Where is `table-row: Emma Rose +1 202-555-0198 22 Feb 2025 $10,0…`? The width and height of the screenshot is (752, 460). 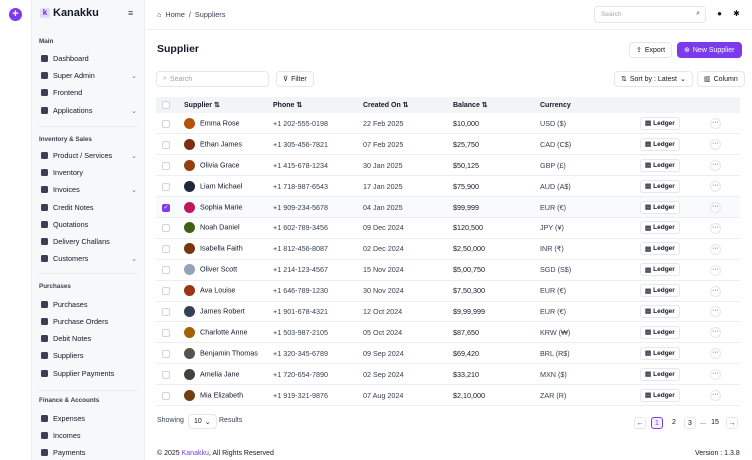 table-row: Emma Rose +1 202-555-0198 22 Feb 2025 $10,0… is located at coordinates (448, 124).